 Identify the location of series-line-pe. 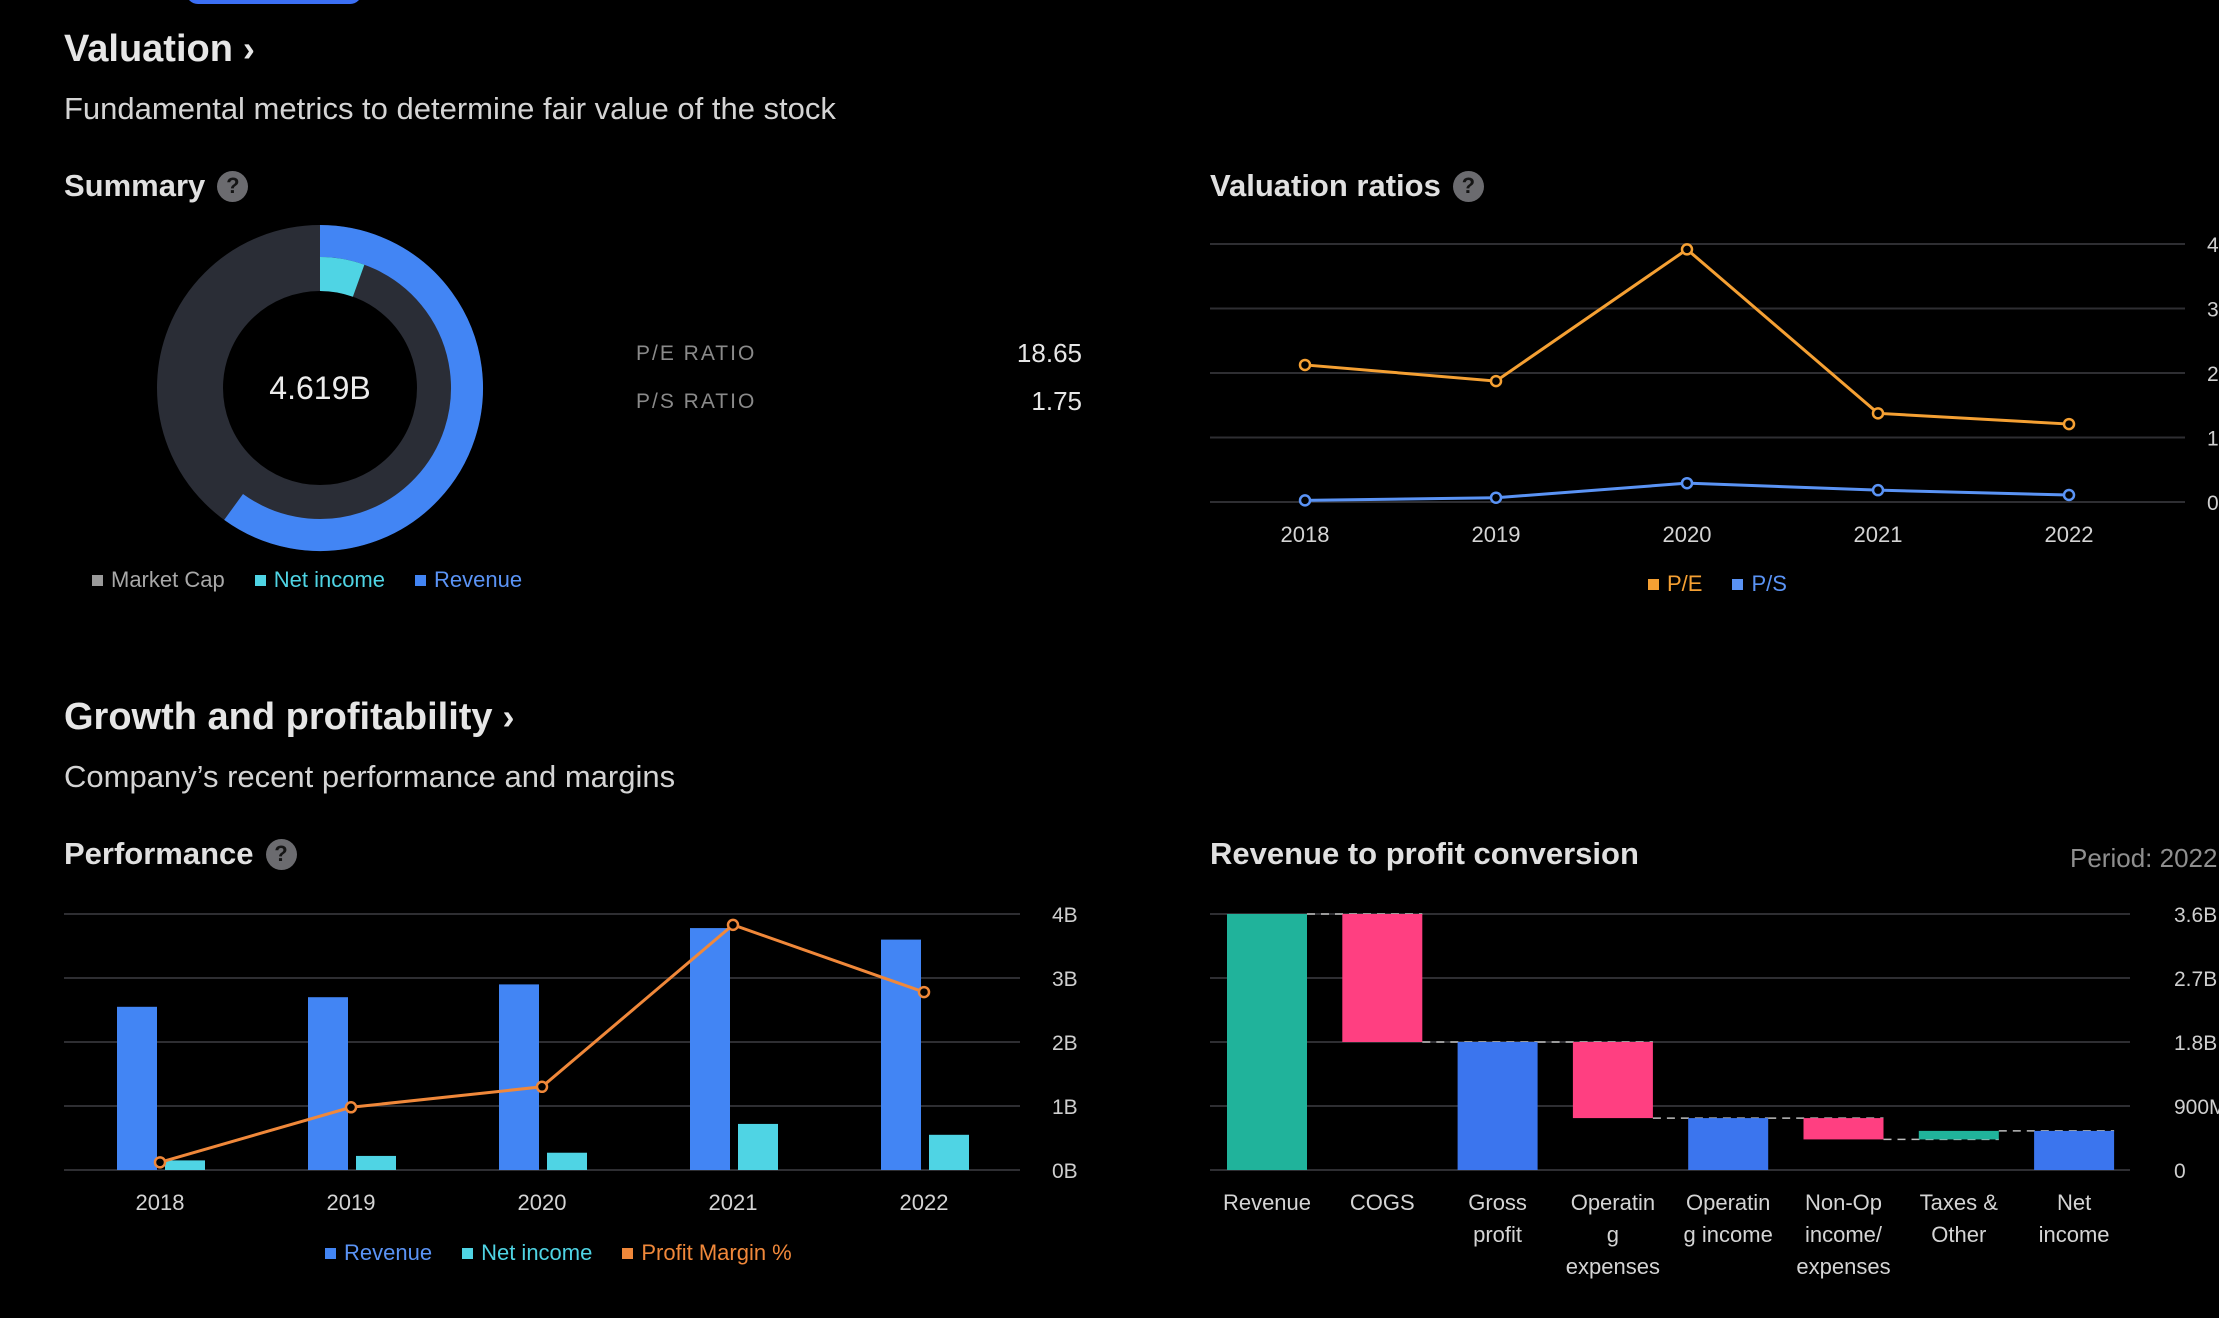
(1687, 336).